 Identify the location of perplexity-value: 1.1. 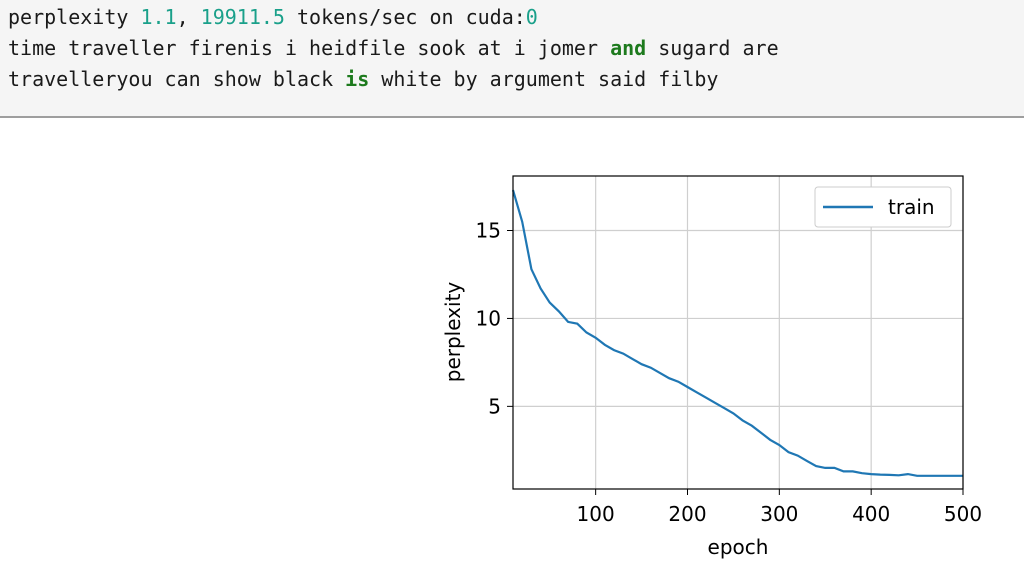
(158, 17).